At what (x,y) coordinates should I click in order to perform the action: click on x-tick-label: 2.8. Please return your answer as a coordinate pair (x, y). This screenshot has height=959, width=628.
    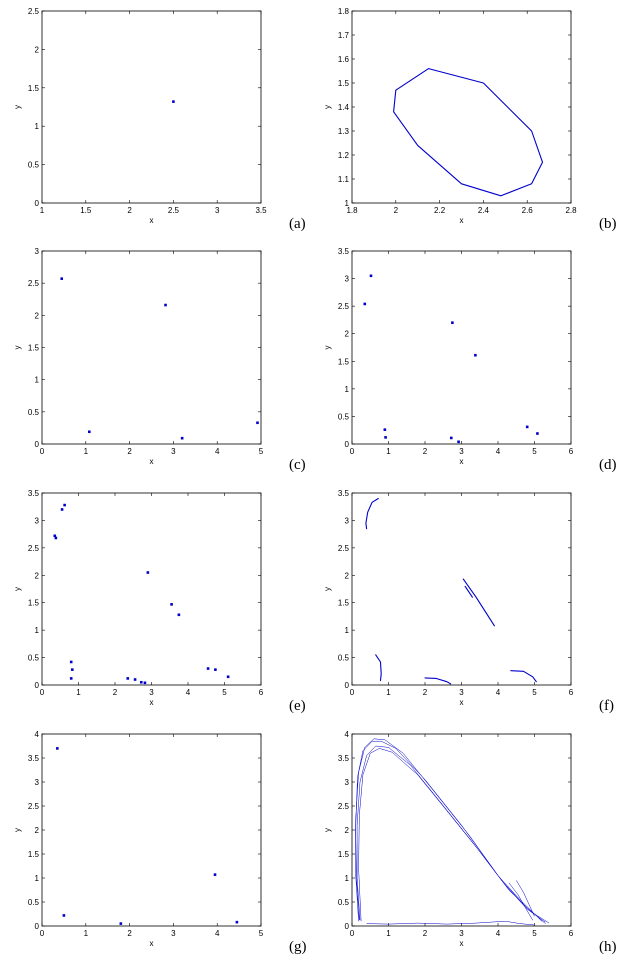
    Looking at the image, I should click on (571, 210).